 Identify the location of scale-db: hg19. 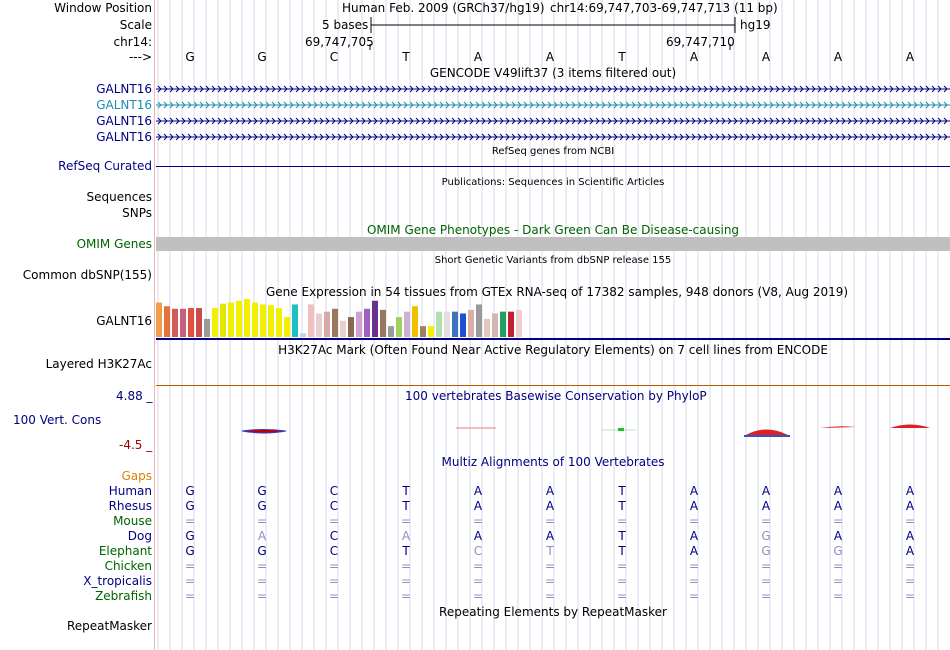
(755, 25).